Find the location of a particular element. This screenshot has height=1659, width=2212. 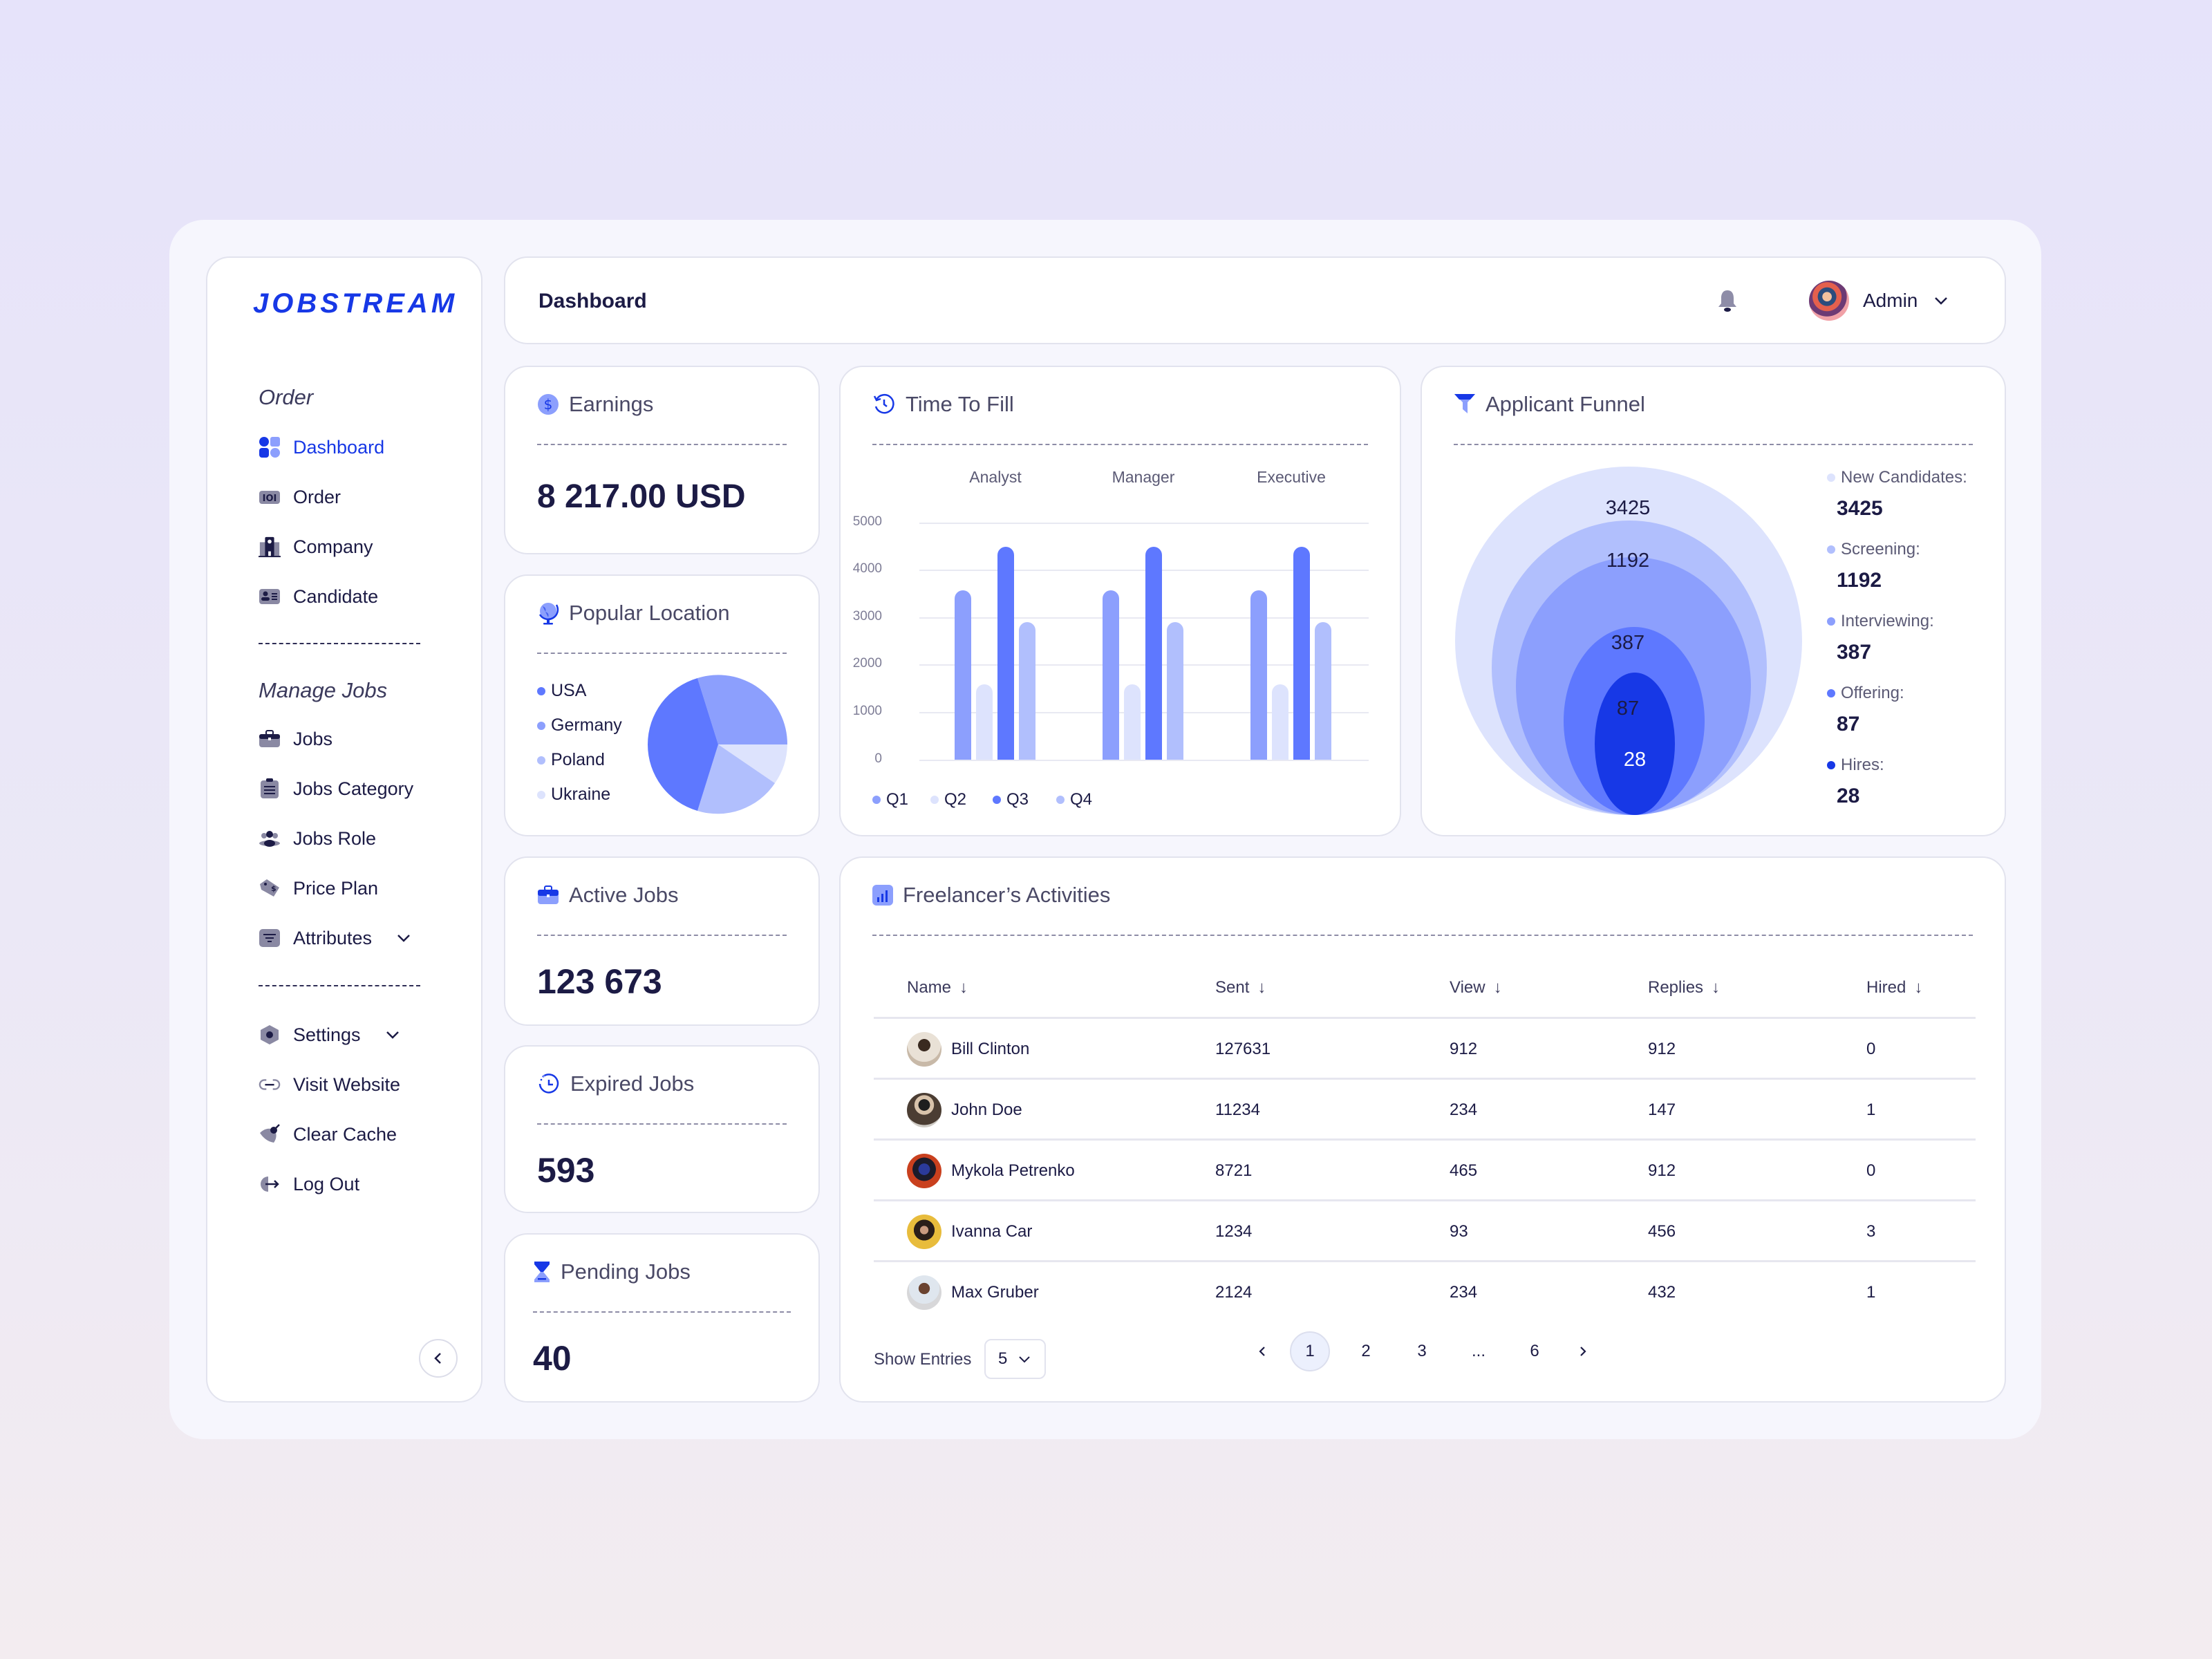

table-row: Ivanna Car 1234 93 456 3 is located at coordinates (1425, 1229).